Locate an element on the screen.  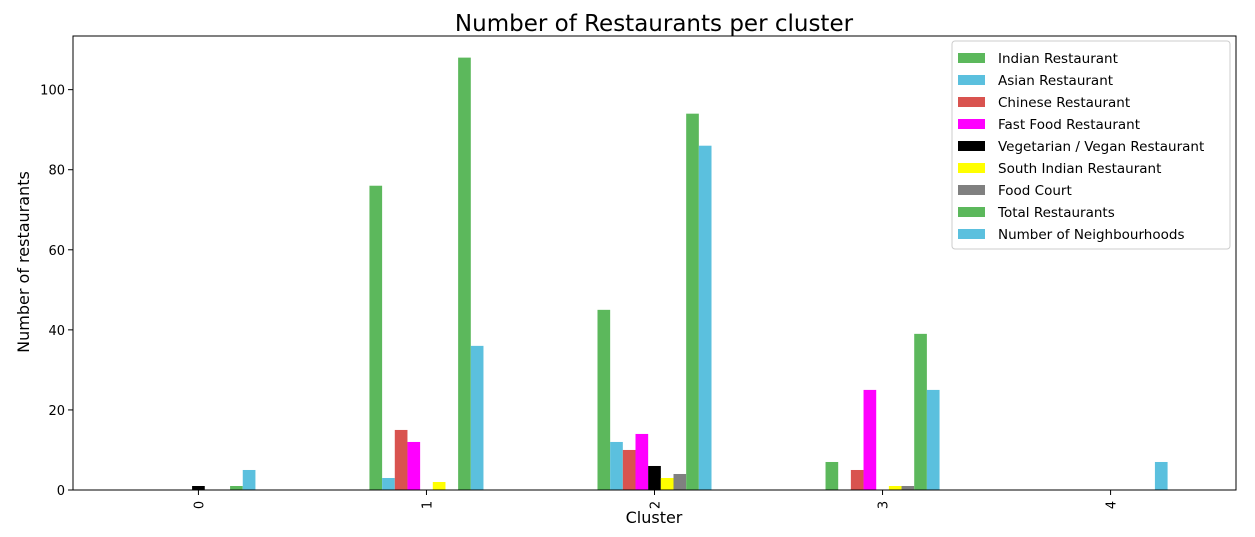
x-tick-label: 0 is located at coordinates (199, 505).